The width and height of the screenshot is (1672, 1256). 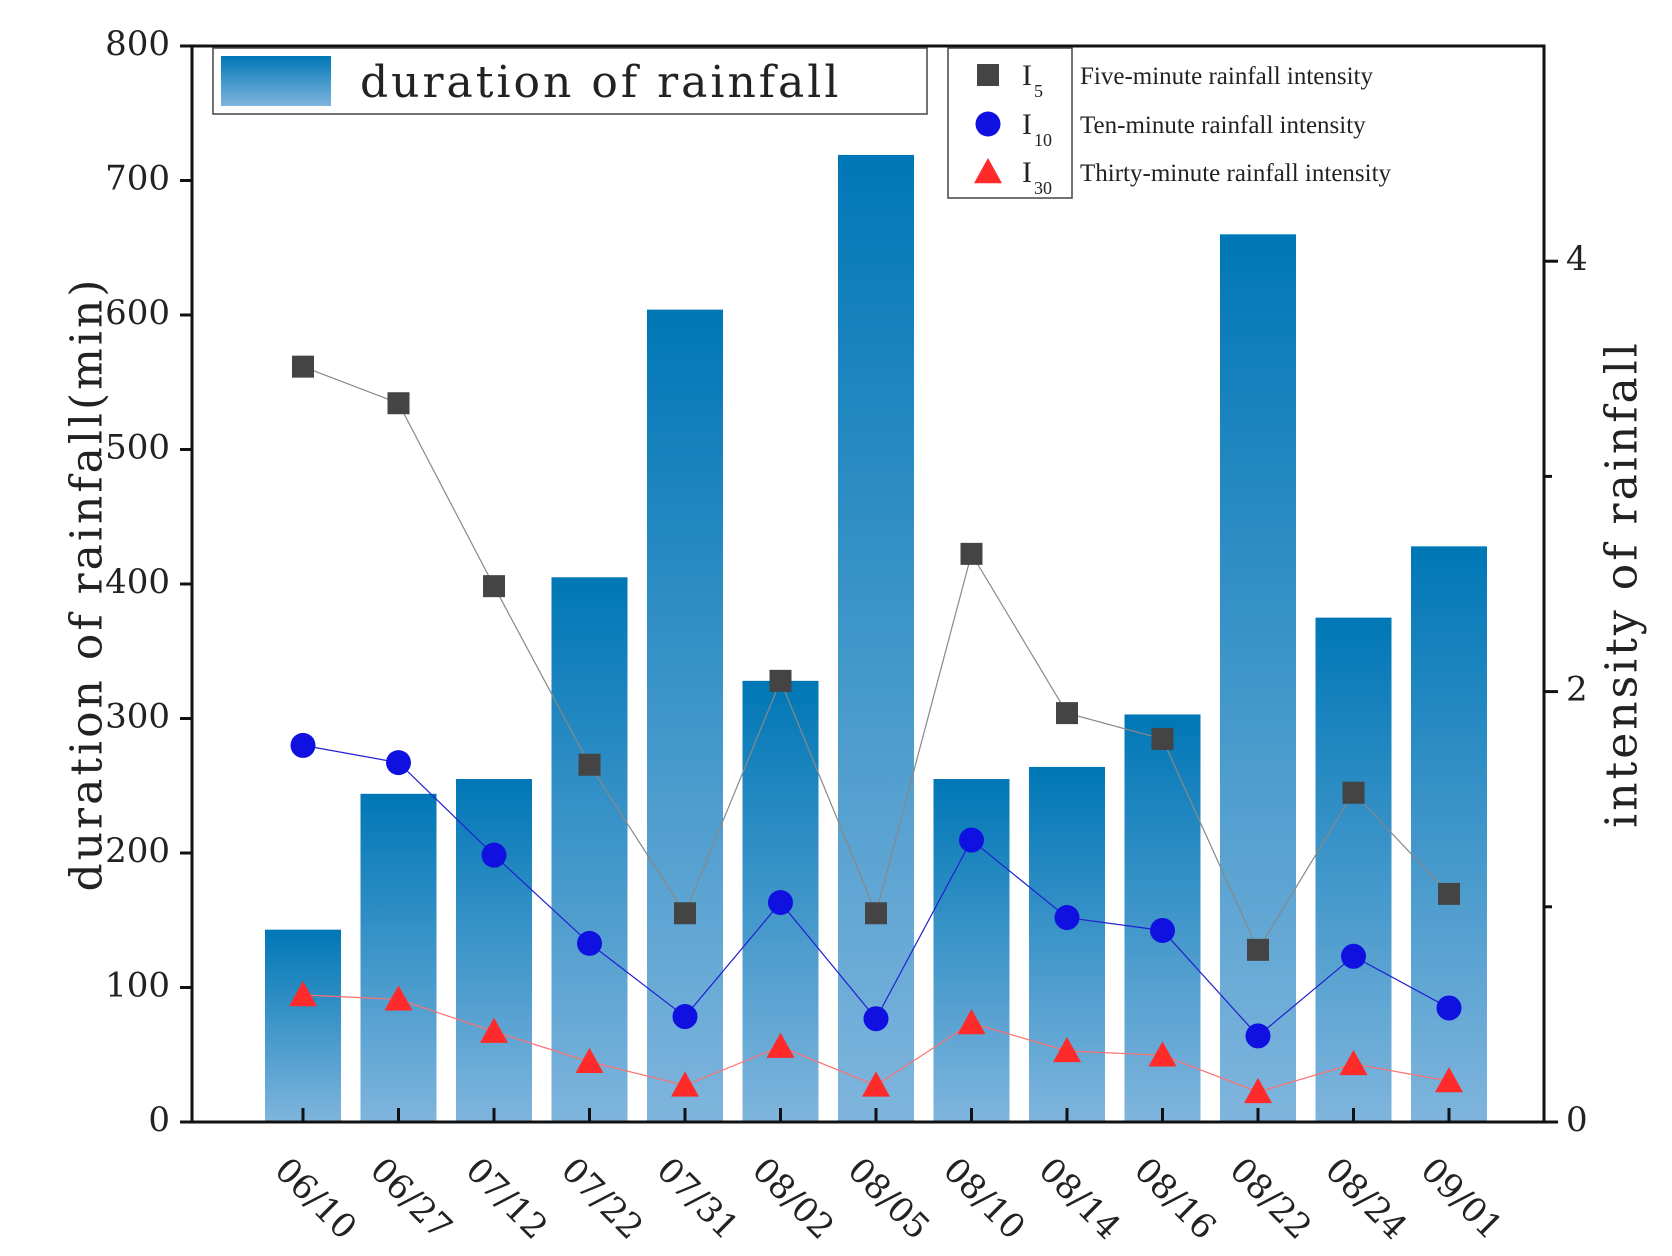 I want to click on legend-subscript: 30, so click(x=1043, y=188).